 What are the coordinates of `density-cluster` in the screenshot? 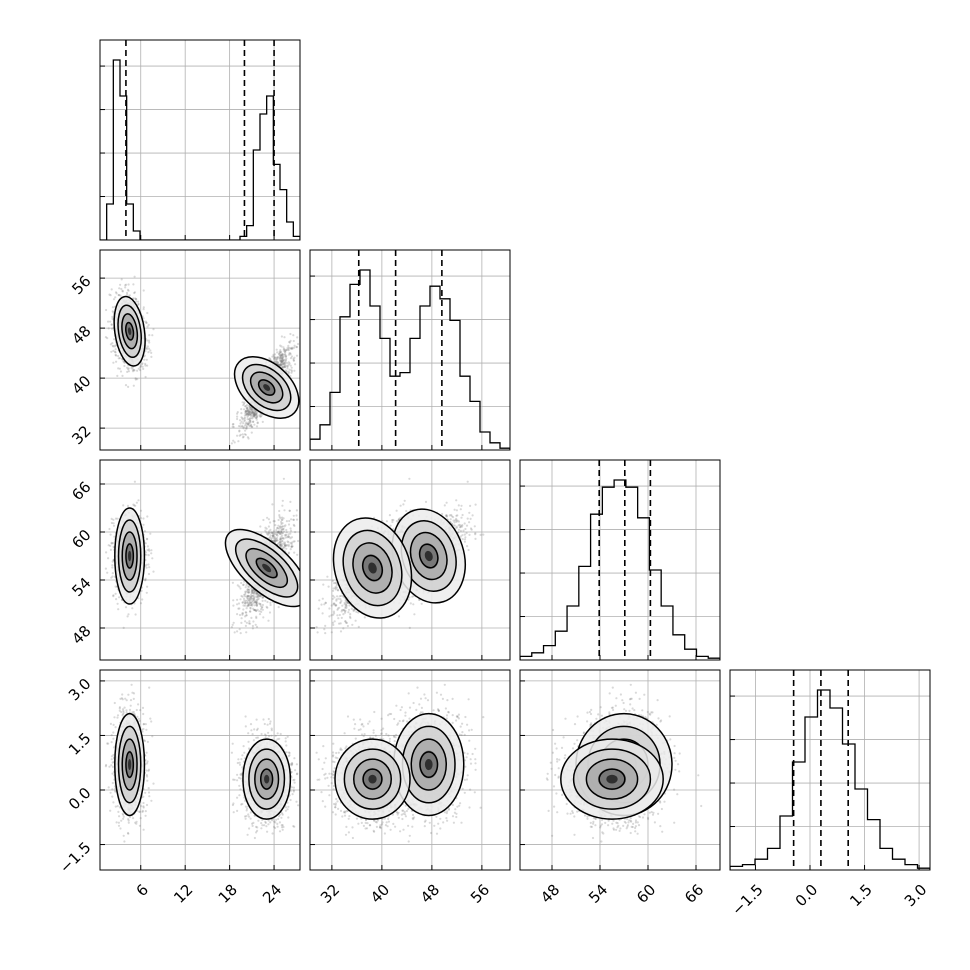 It's located at (129, 331).